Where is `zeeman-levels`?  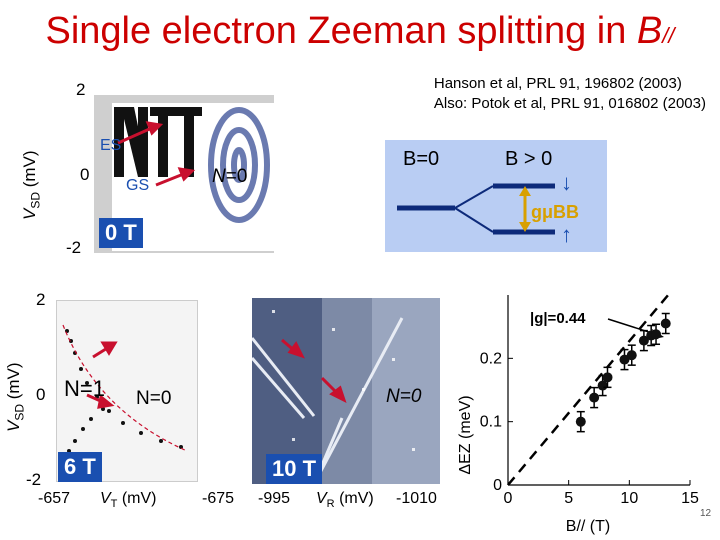 zeeman-levels is located at coordinates (476, 209).